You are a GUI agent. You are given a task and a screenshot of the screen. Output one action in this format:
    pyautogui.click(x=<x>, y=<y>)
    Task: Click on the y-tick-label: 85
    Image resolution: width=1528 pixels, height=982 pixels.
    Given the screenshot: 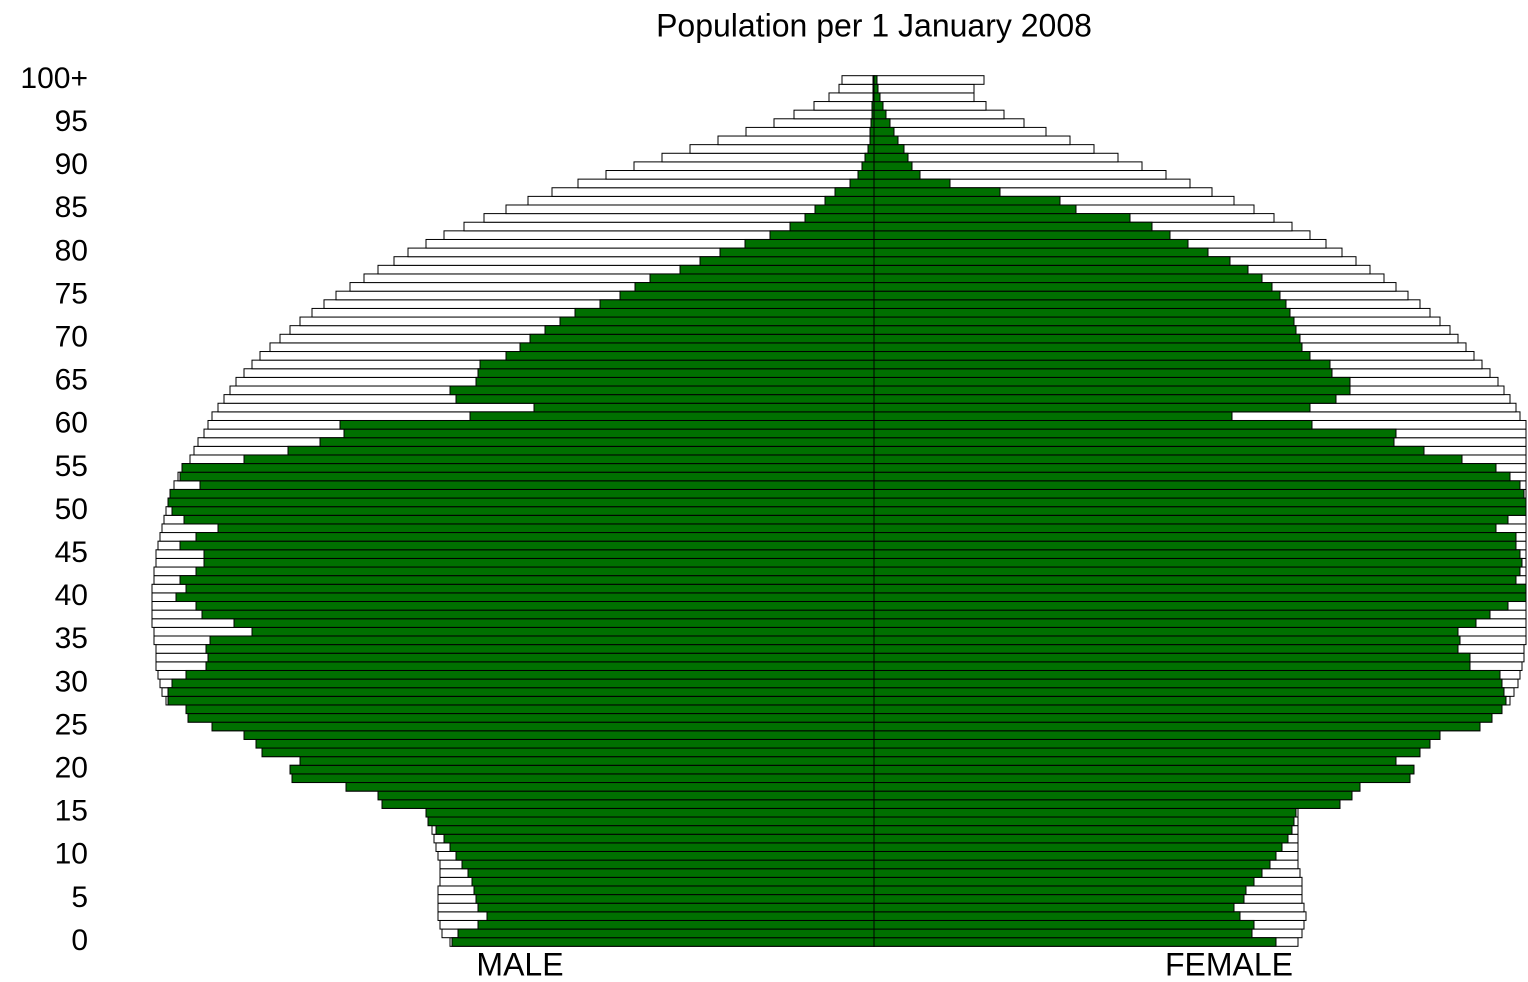 What is the action you would take?
    pyautogui.click(x=71, y=207)
    